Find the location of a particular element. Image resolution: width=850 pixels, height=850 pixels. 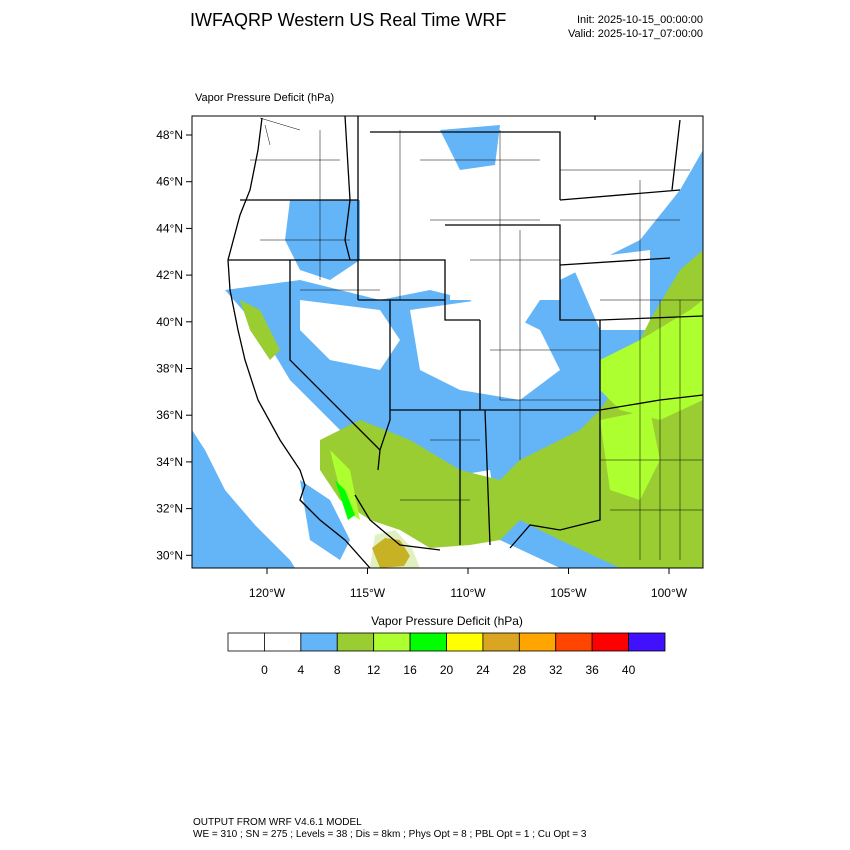

lat-label: 32°N is located at coordinates (169, 509).